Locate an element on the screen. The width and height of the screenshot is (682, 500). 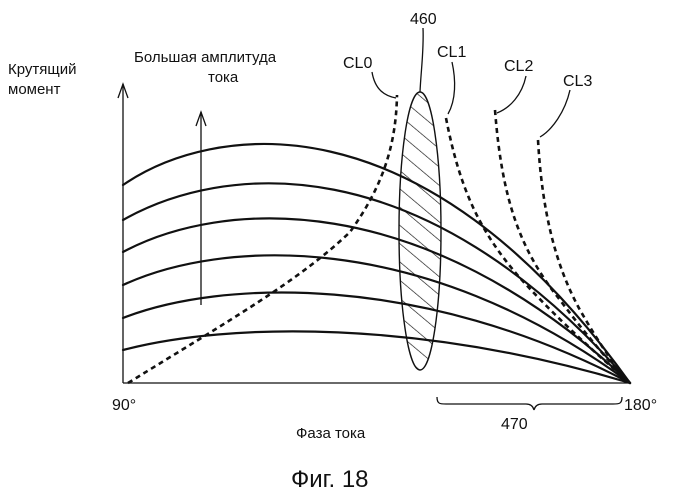
amplitude-label-line1: Большая амплитуда is located at coordinates (205, 57).